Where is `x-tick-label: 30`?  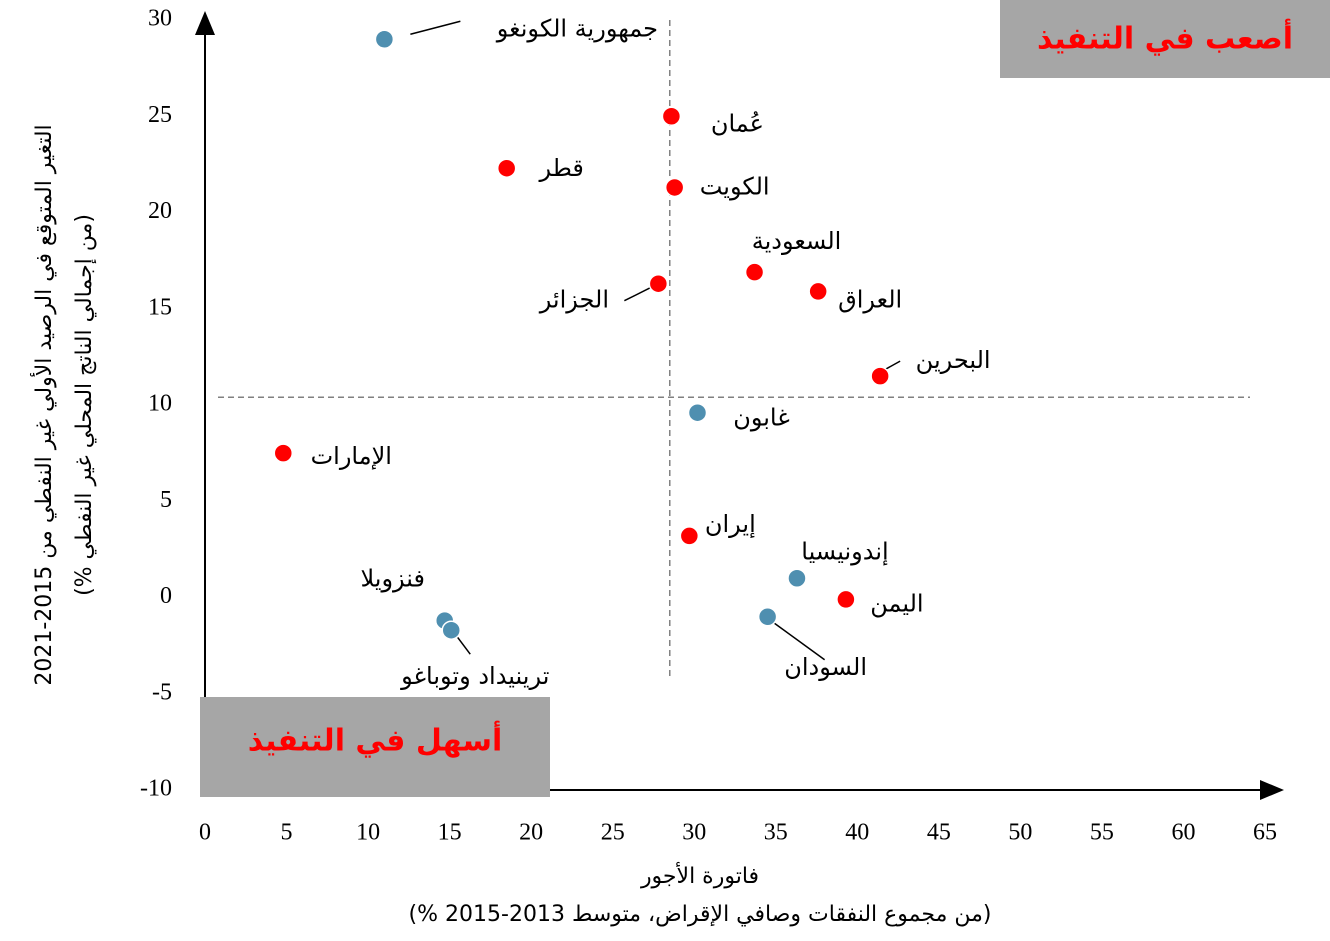 x-tick-label: 30 is located at coordinates (694, 833).